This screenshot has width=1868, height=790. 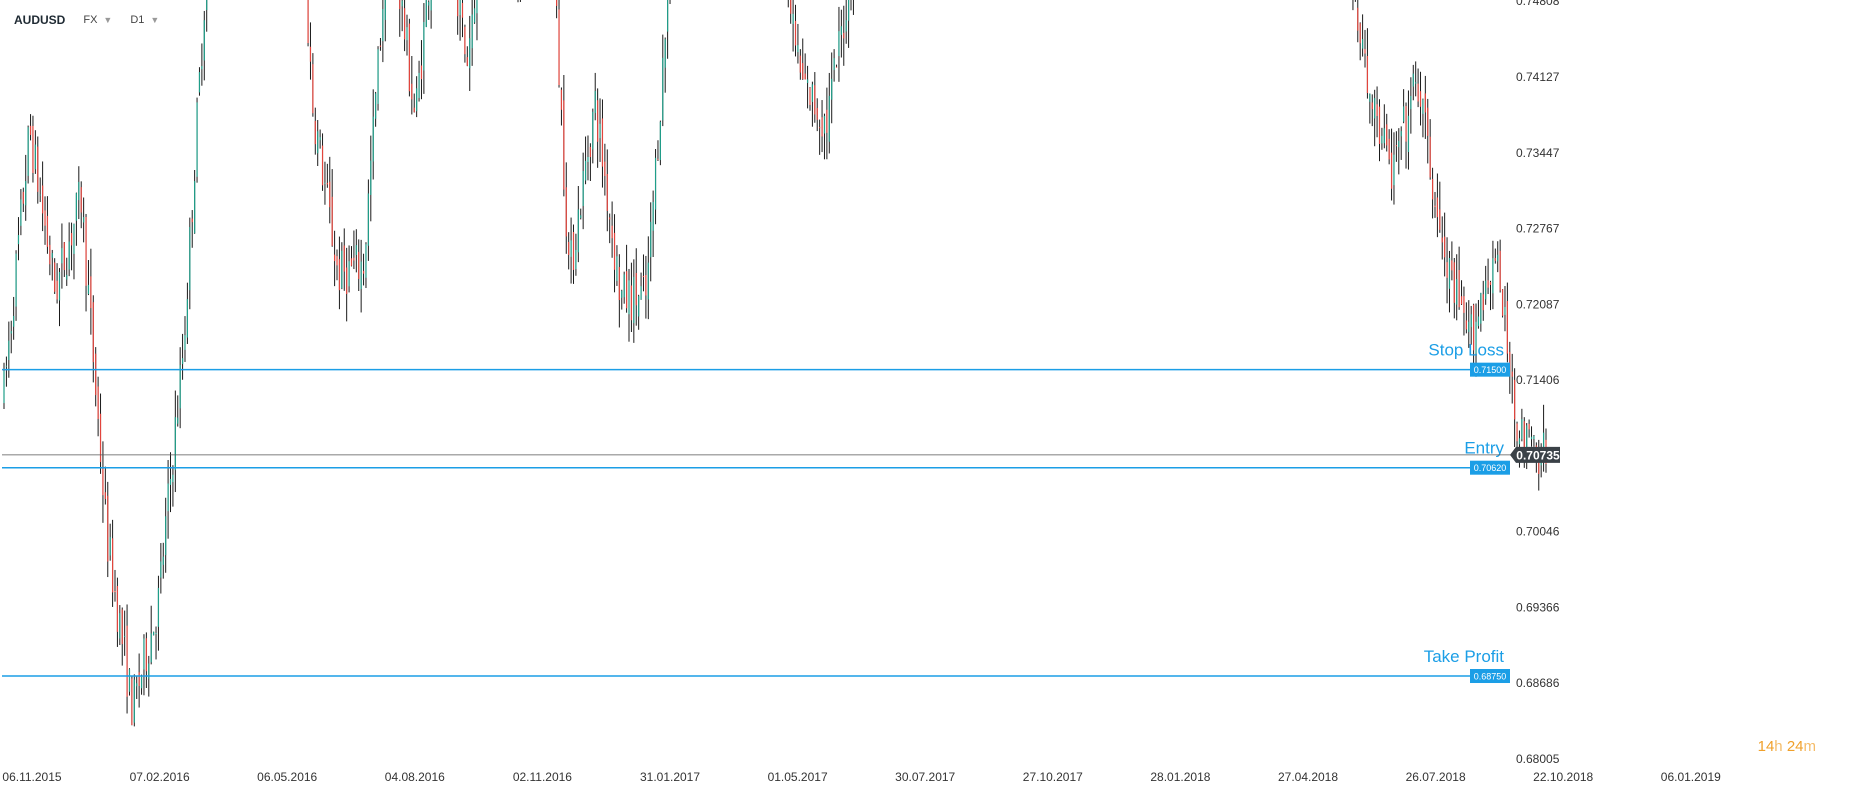 What do you see at coordinates (144, 20) in the screenshot?
I see `timeframe-dropdown: D1 ▼` at bounding box center [144, 20].